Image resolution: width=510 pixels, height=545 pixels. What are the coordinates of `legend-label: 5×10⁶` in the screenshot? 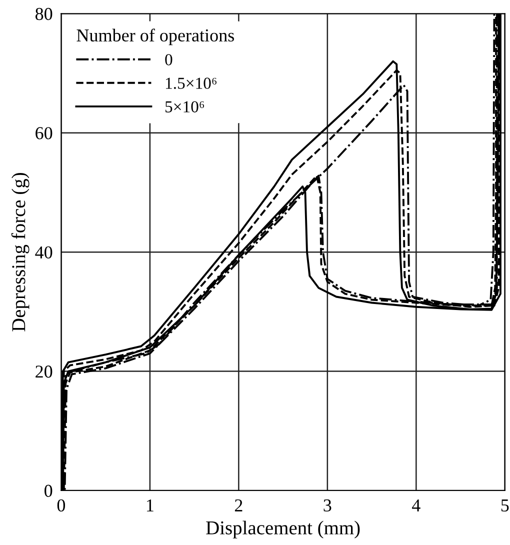 It's located at (185, 106).